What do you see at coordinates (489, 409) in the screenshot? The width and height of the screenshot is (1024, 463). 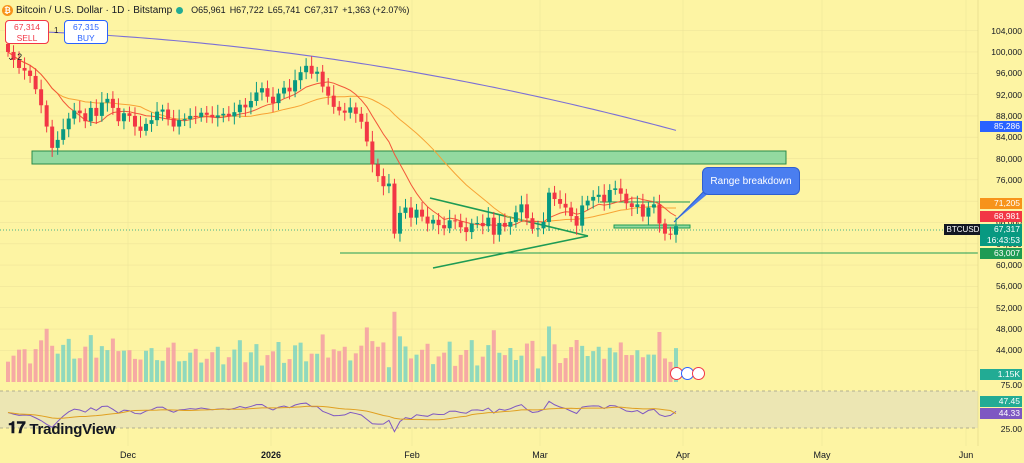 I see `rsi-band` at bounding box center [489, 409].